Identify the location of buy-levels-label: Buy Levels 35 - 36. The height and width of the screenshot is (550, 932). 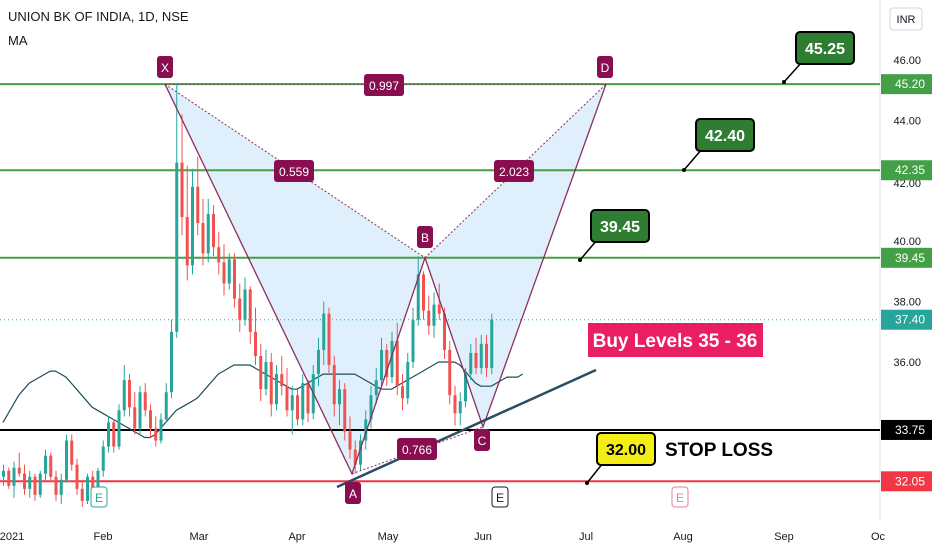
(675, 341).